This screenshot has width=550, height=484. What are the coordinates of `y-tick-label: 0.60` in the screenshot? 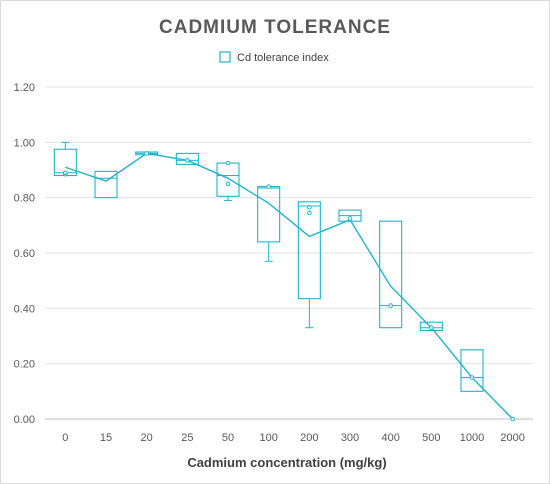 It's located at (24, 254).